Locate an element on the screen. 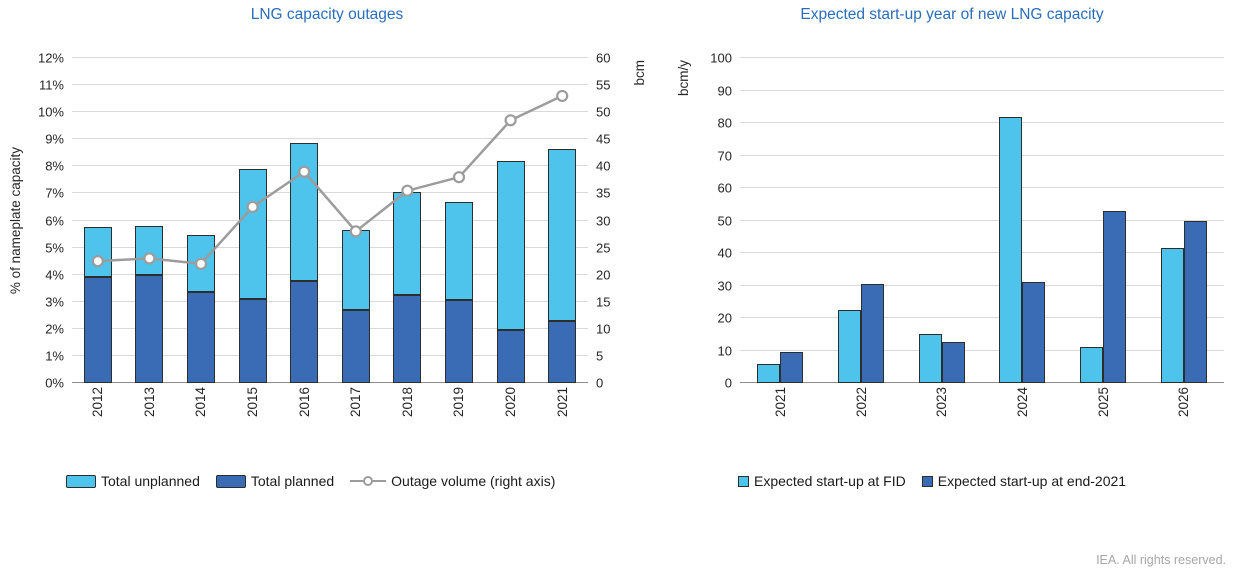  planned-segment-2012 is located at coordinates (97, 330).